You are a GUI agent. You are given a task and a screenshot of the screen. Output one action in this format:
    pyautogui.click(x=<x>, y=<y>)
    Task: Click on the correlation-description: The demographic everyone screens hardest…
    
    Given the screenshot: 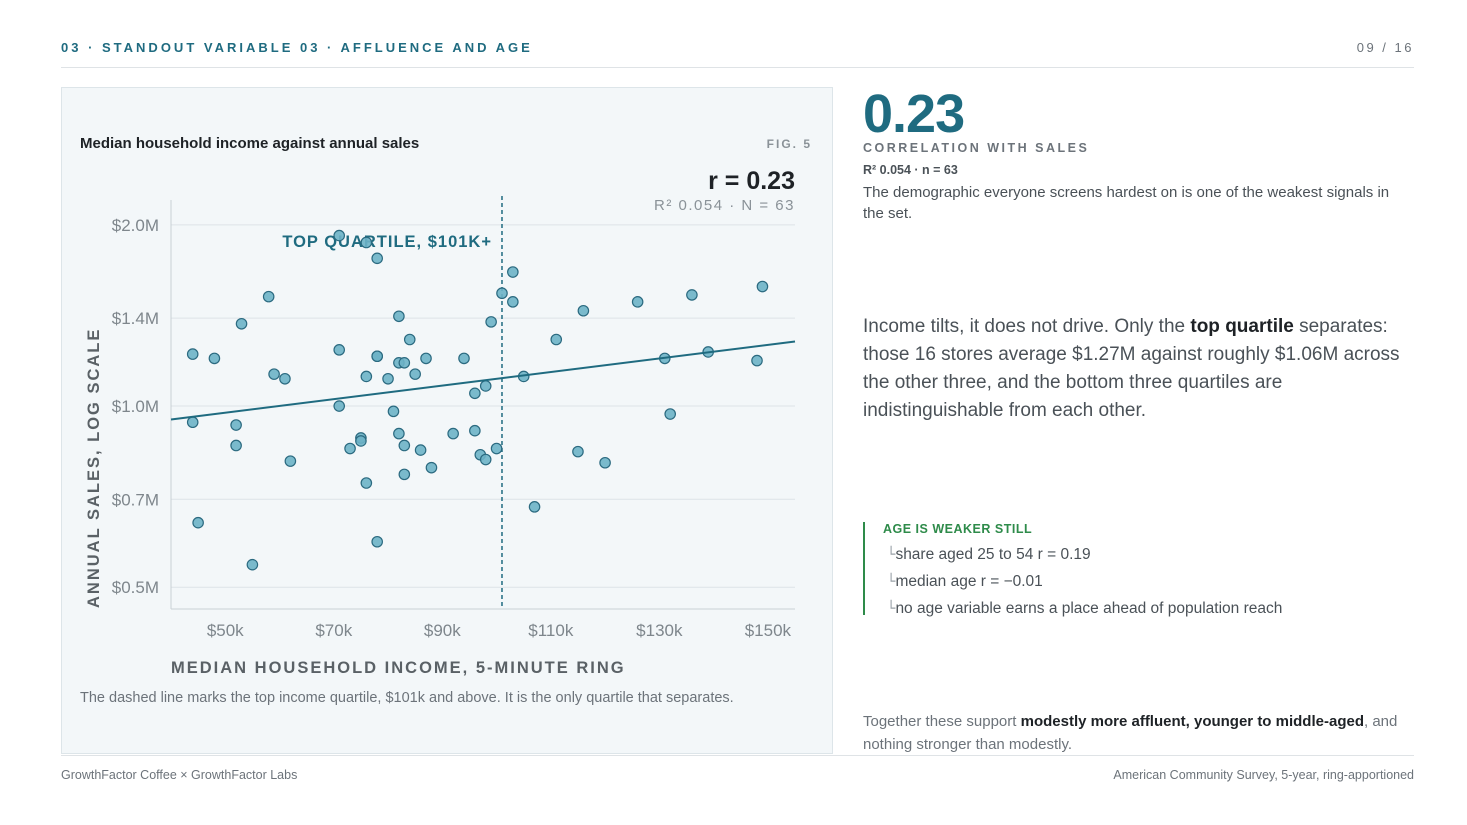 What is the action you would take?
    pyautogui.click(x=1126, y=203)
    